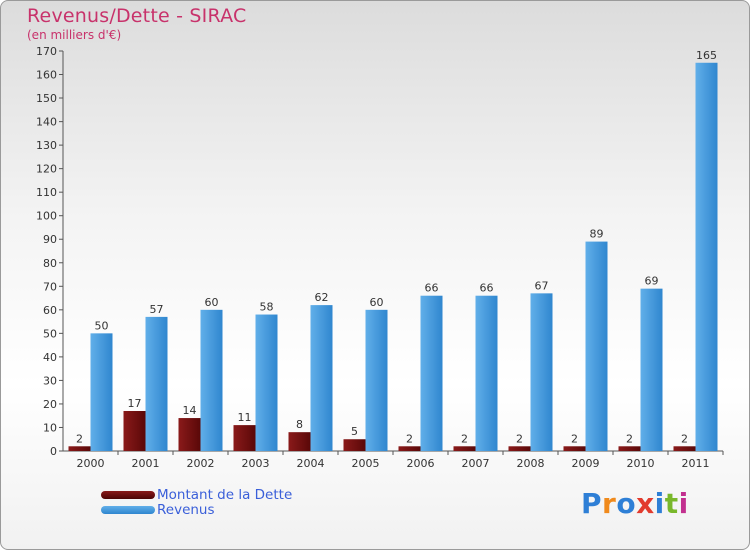  I want to click on x-tick-label: 2006, so click(421, 463).